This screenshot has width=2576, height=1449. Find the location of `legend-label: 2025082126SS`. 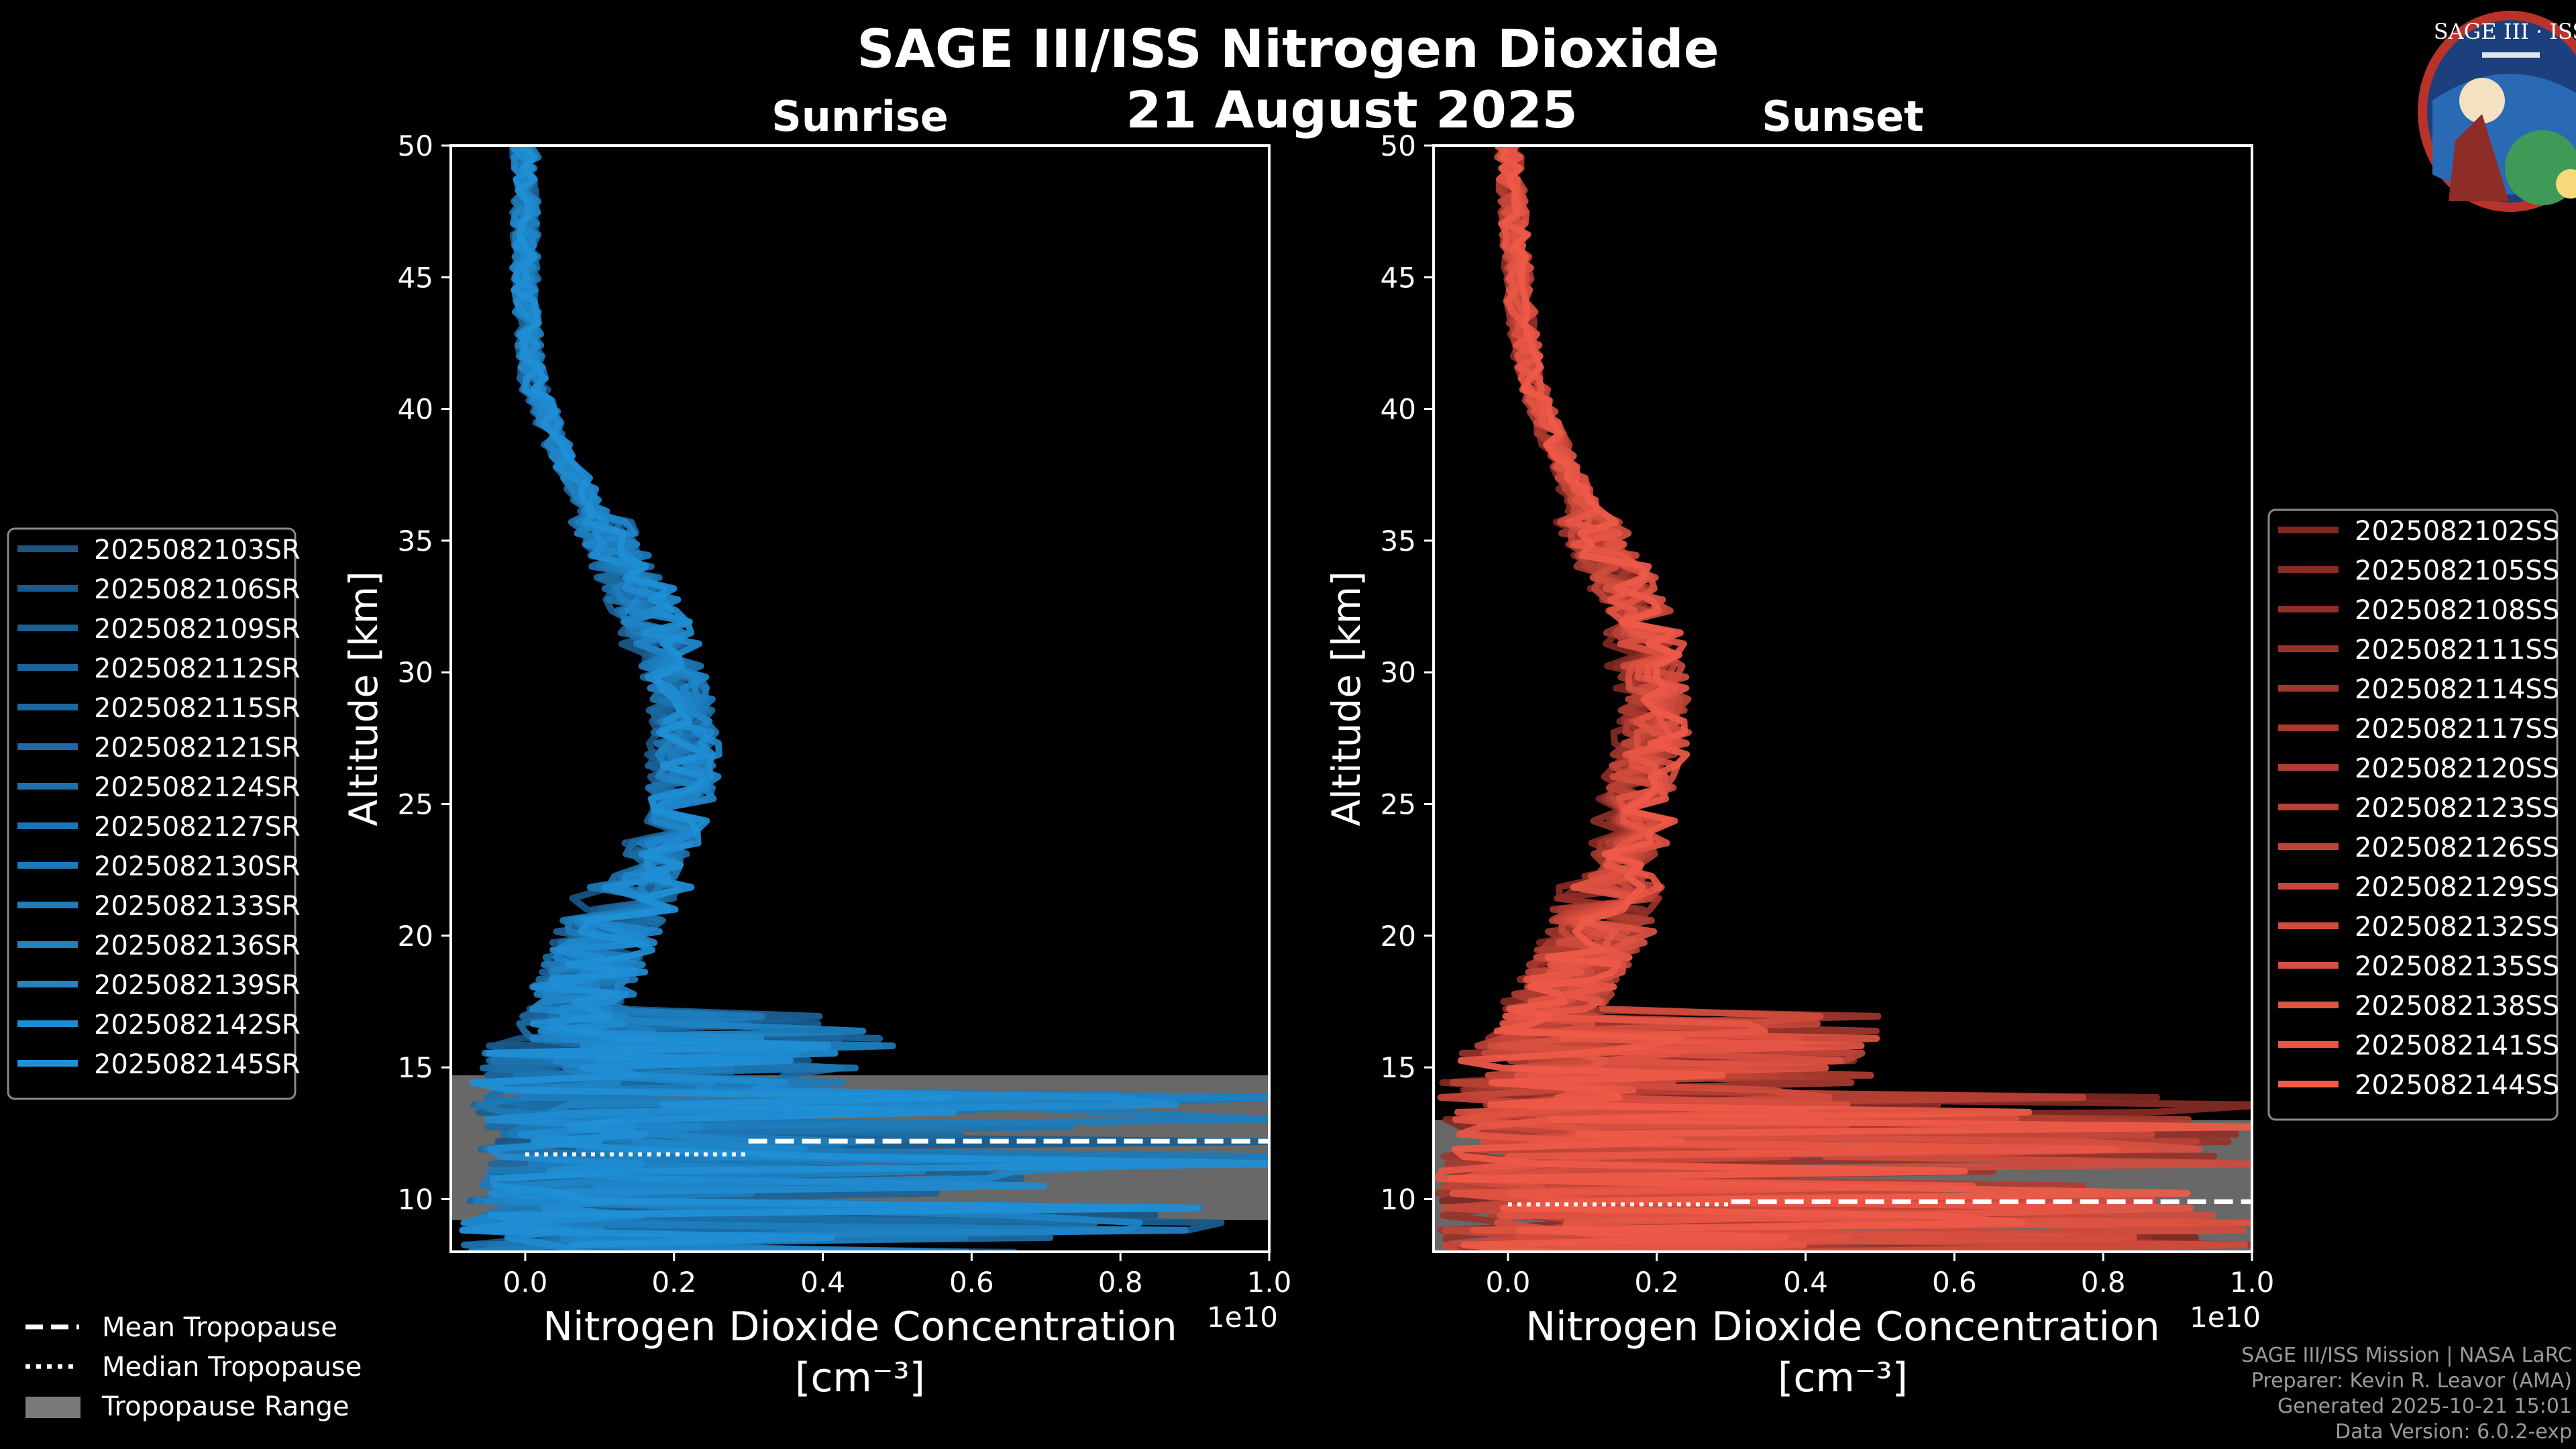

legend-label: 2025082126SS is located at coordinates (2457, 848).